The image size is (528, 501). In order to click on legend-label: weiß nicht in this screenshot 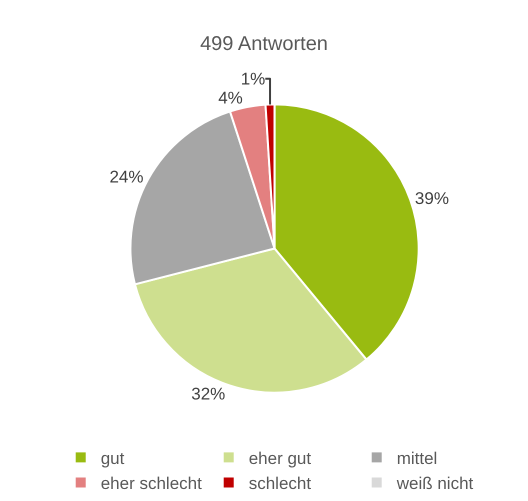, I will do `click(435, 484)`.